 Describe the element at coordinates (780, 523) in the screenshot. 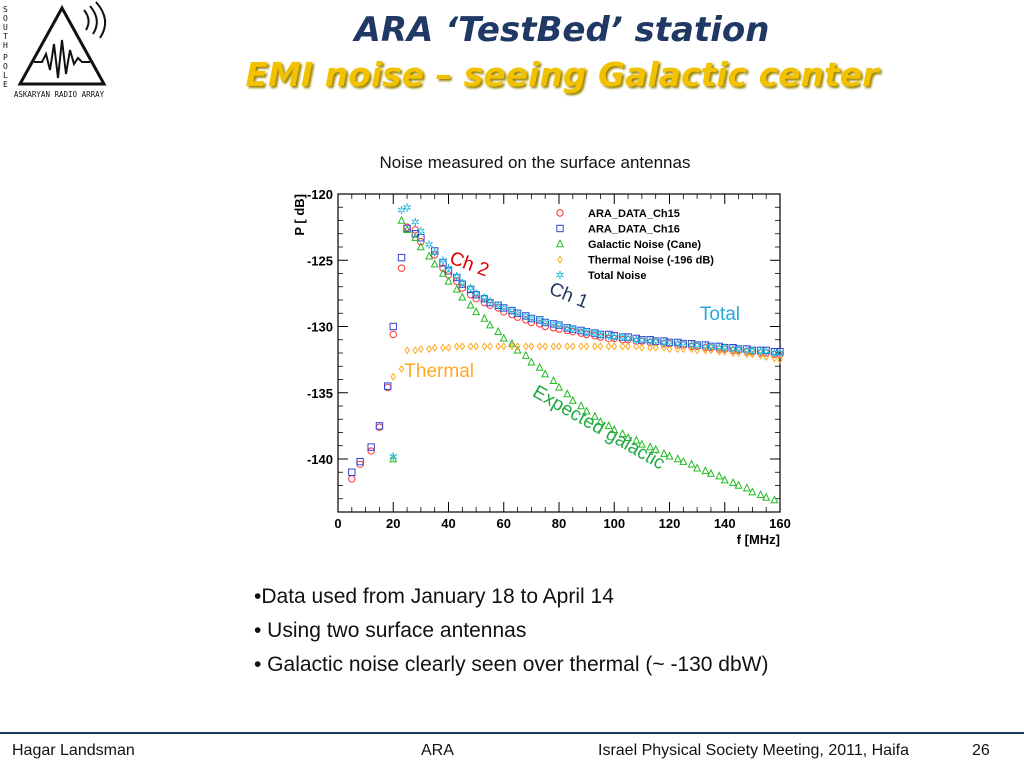

I see `x-tick-label: 160` at that location.